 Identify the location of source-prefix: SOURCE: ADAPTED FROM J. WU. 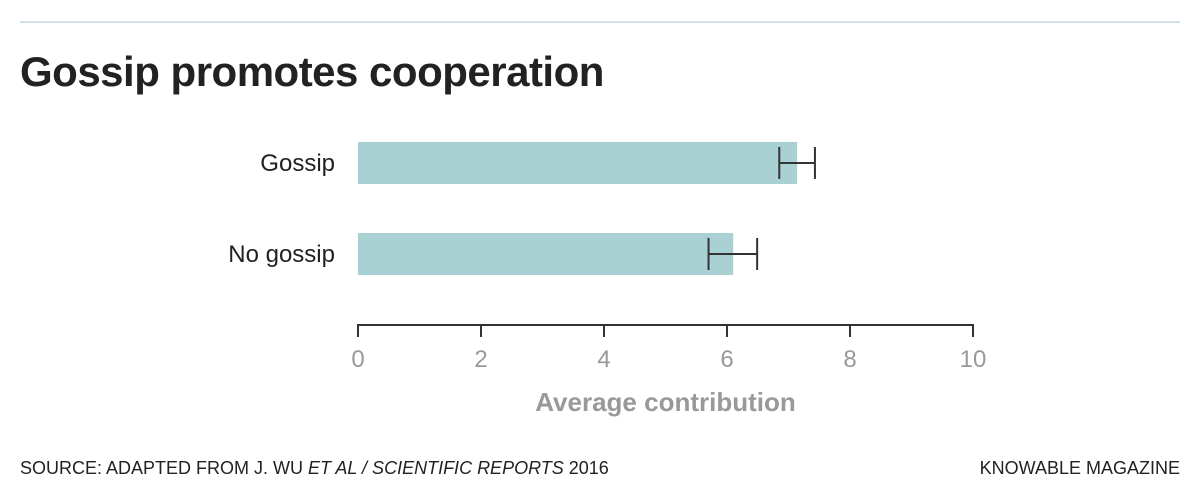
(164, 468).